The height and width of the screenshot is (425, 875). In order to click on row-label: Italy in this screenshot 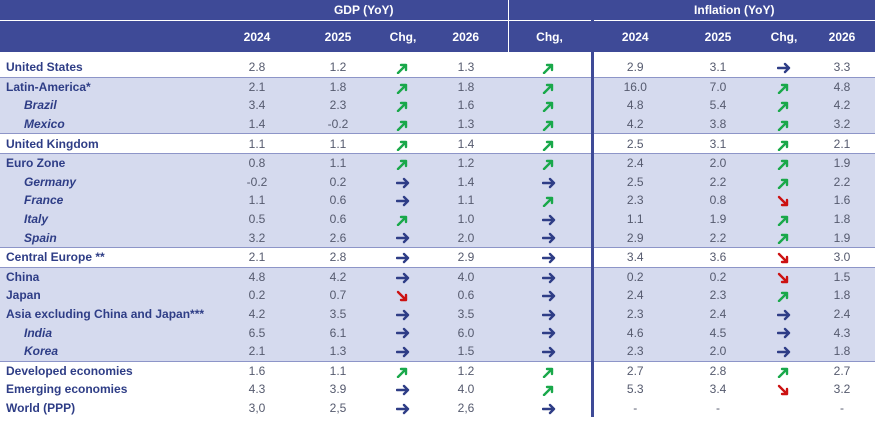, I will do `click(110, 219)`.